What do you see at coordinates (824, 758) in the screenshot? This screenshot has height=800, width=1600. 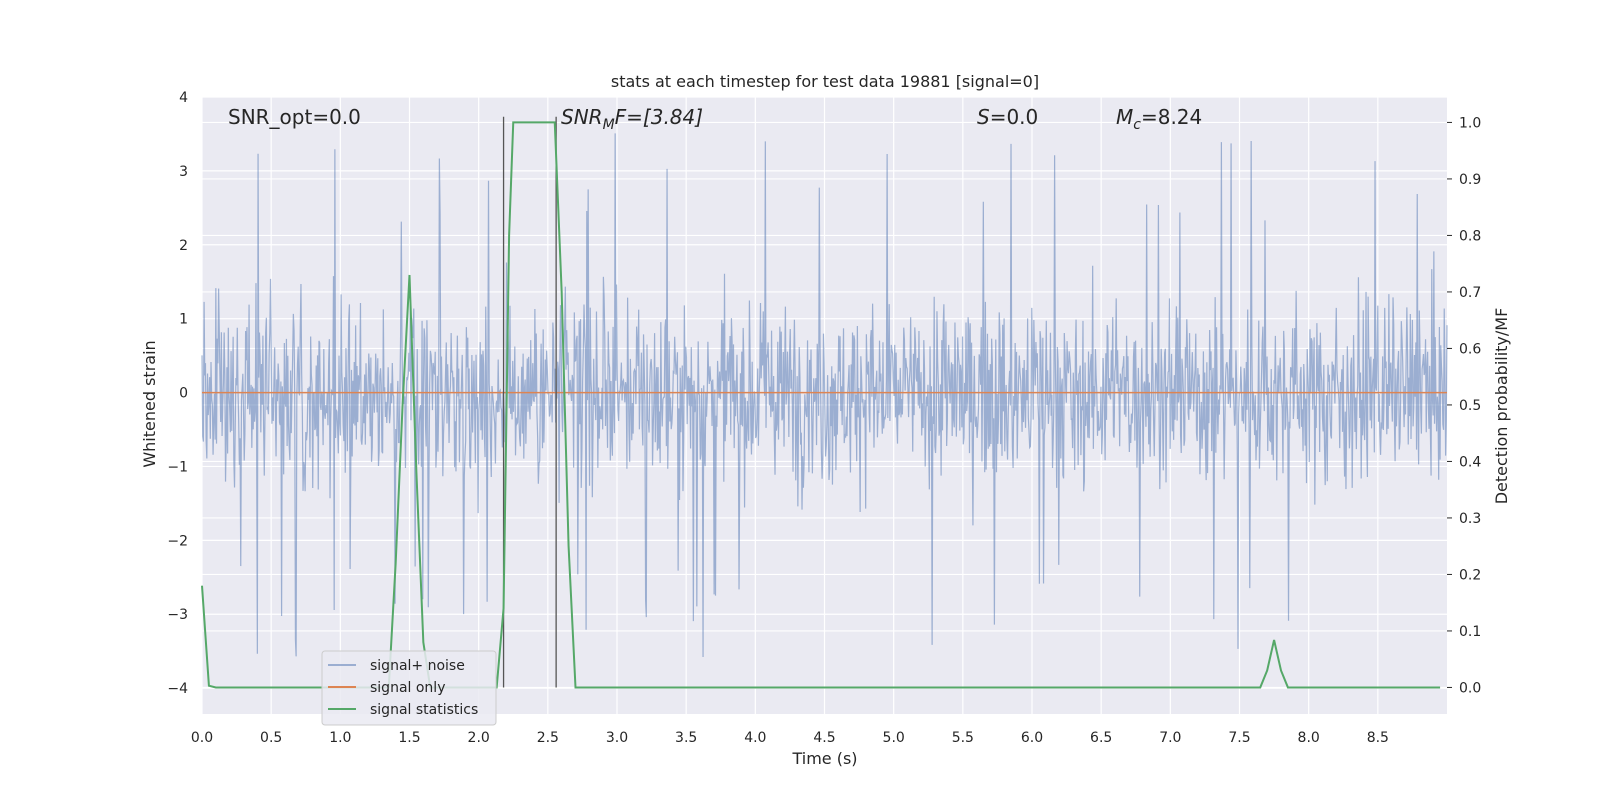 I see `x-axis-label: Time (s)` at bounding box center [824, 758].